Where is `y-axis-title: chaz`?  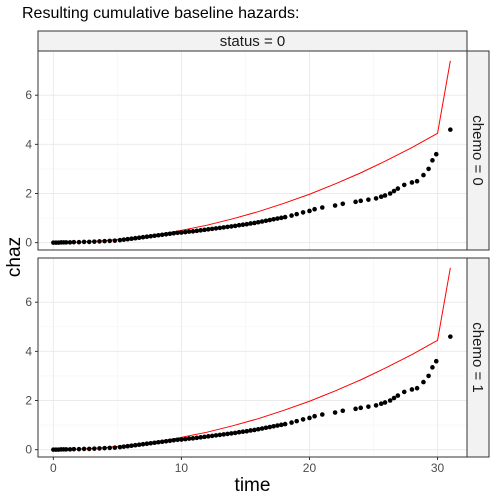 y-axis-title: chaz is located at coordinates (14, 257).